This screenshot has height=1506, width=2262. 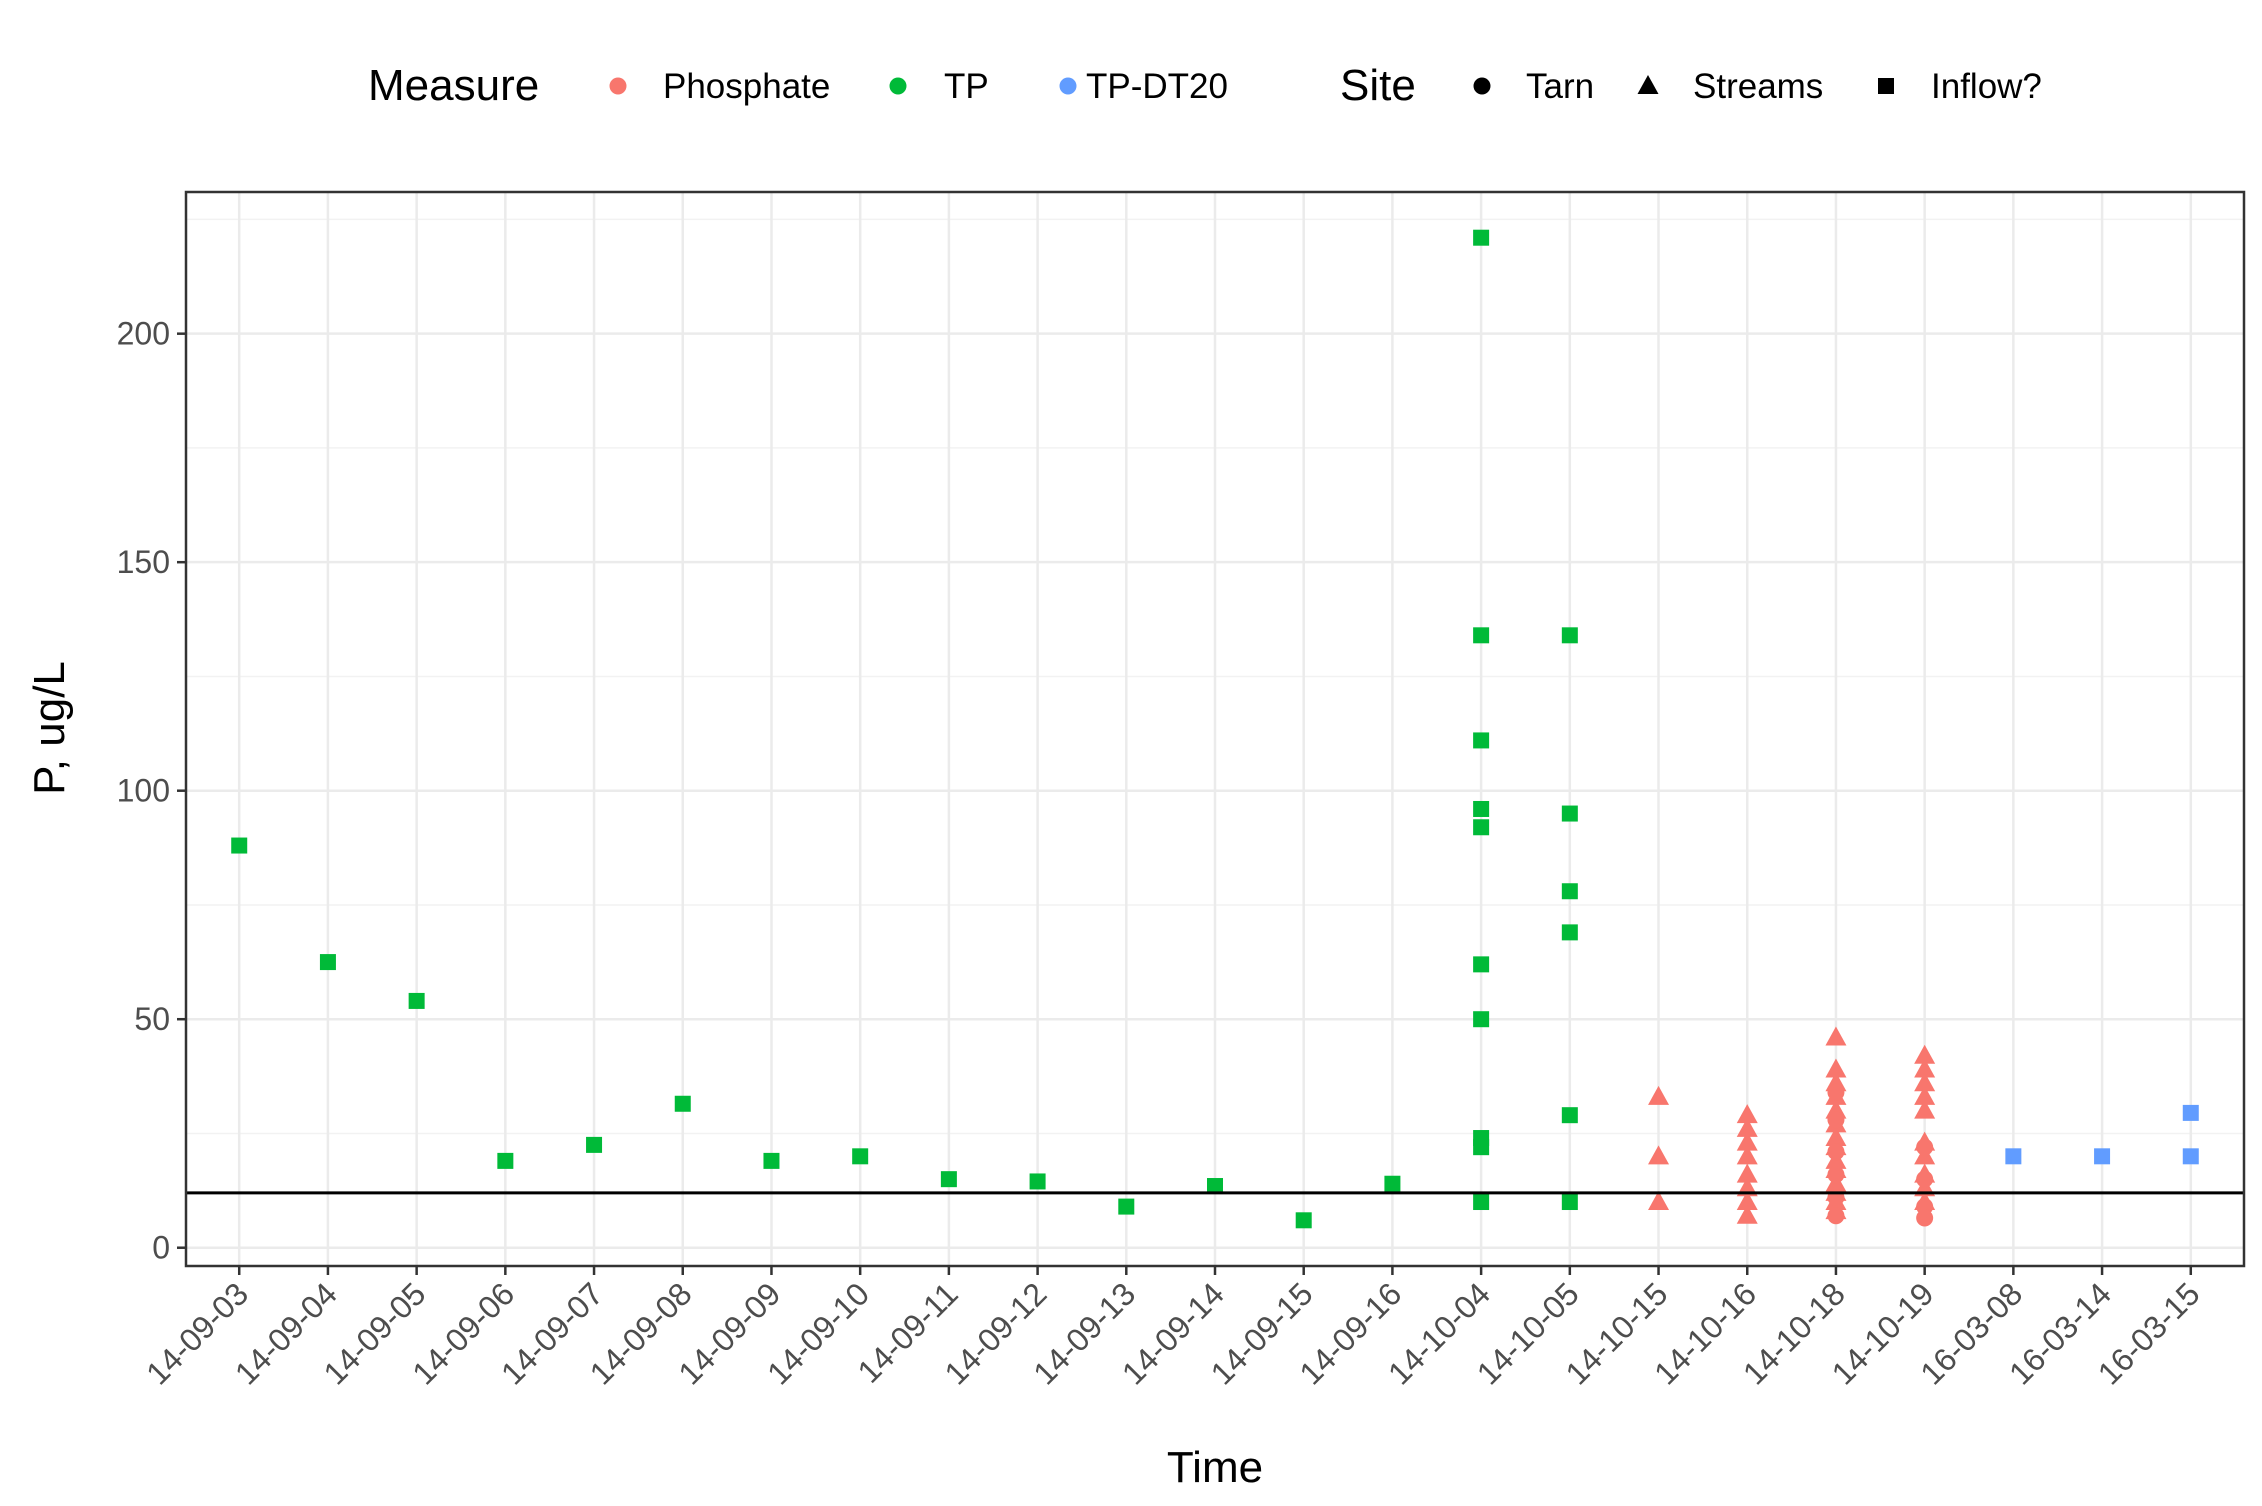 What do you see at coordinates (143, 334) in the screenshot?
I see `y-tick-label: 200` at bounding box center [143, 334].